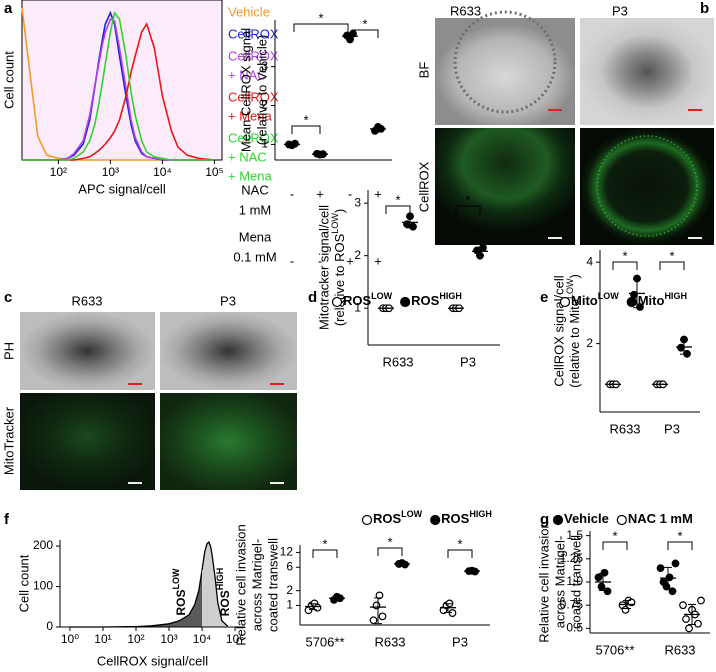  What do you see at coordinates (149, 391) in the screenshot?
I see `micrographs-c: R633 P3 PH MitoTracker` at bounding box center [149, 391].